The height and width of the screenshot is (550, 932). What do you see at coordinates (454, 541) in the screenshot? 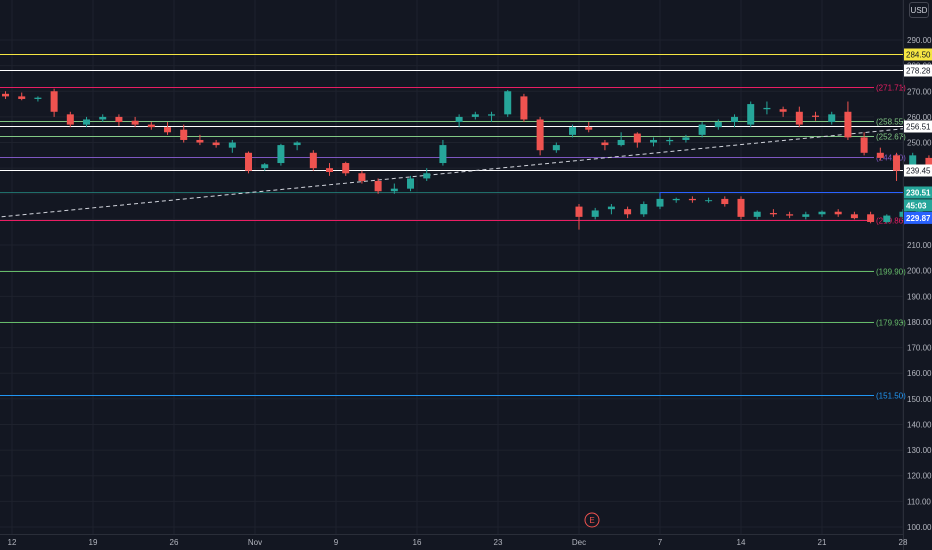
I see `time-axis: 12 19 26 Nov 9 16 23 Dec 7 14 21 28` at bounding box center [454, 541].